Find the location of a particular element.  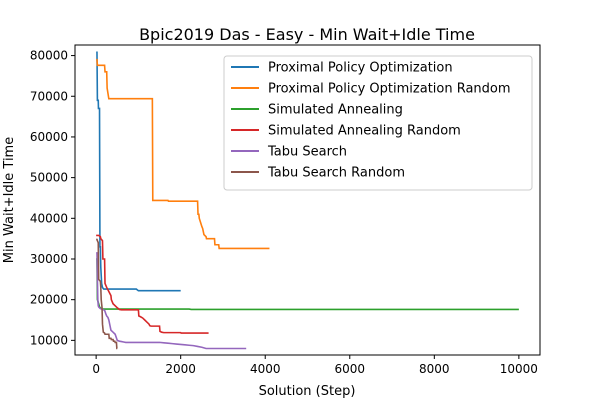

x-tick-label: 2000 is located at coordinates (180, 369).